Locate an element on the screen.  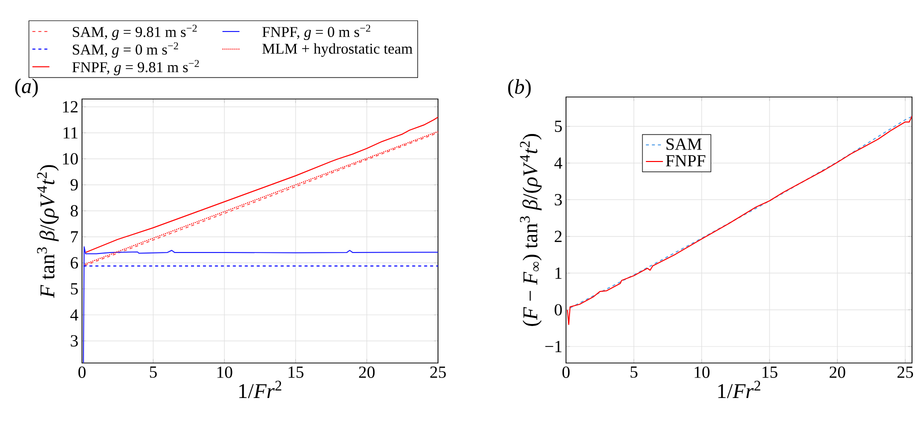
text: F tan$^{3}$ β/(ρV$^{4}$t$^{2}$) is located at coordinates (48, 231).